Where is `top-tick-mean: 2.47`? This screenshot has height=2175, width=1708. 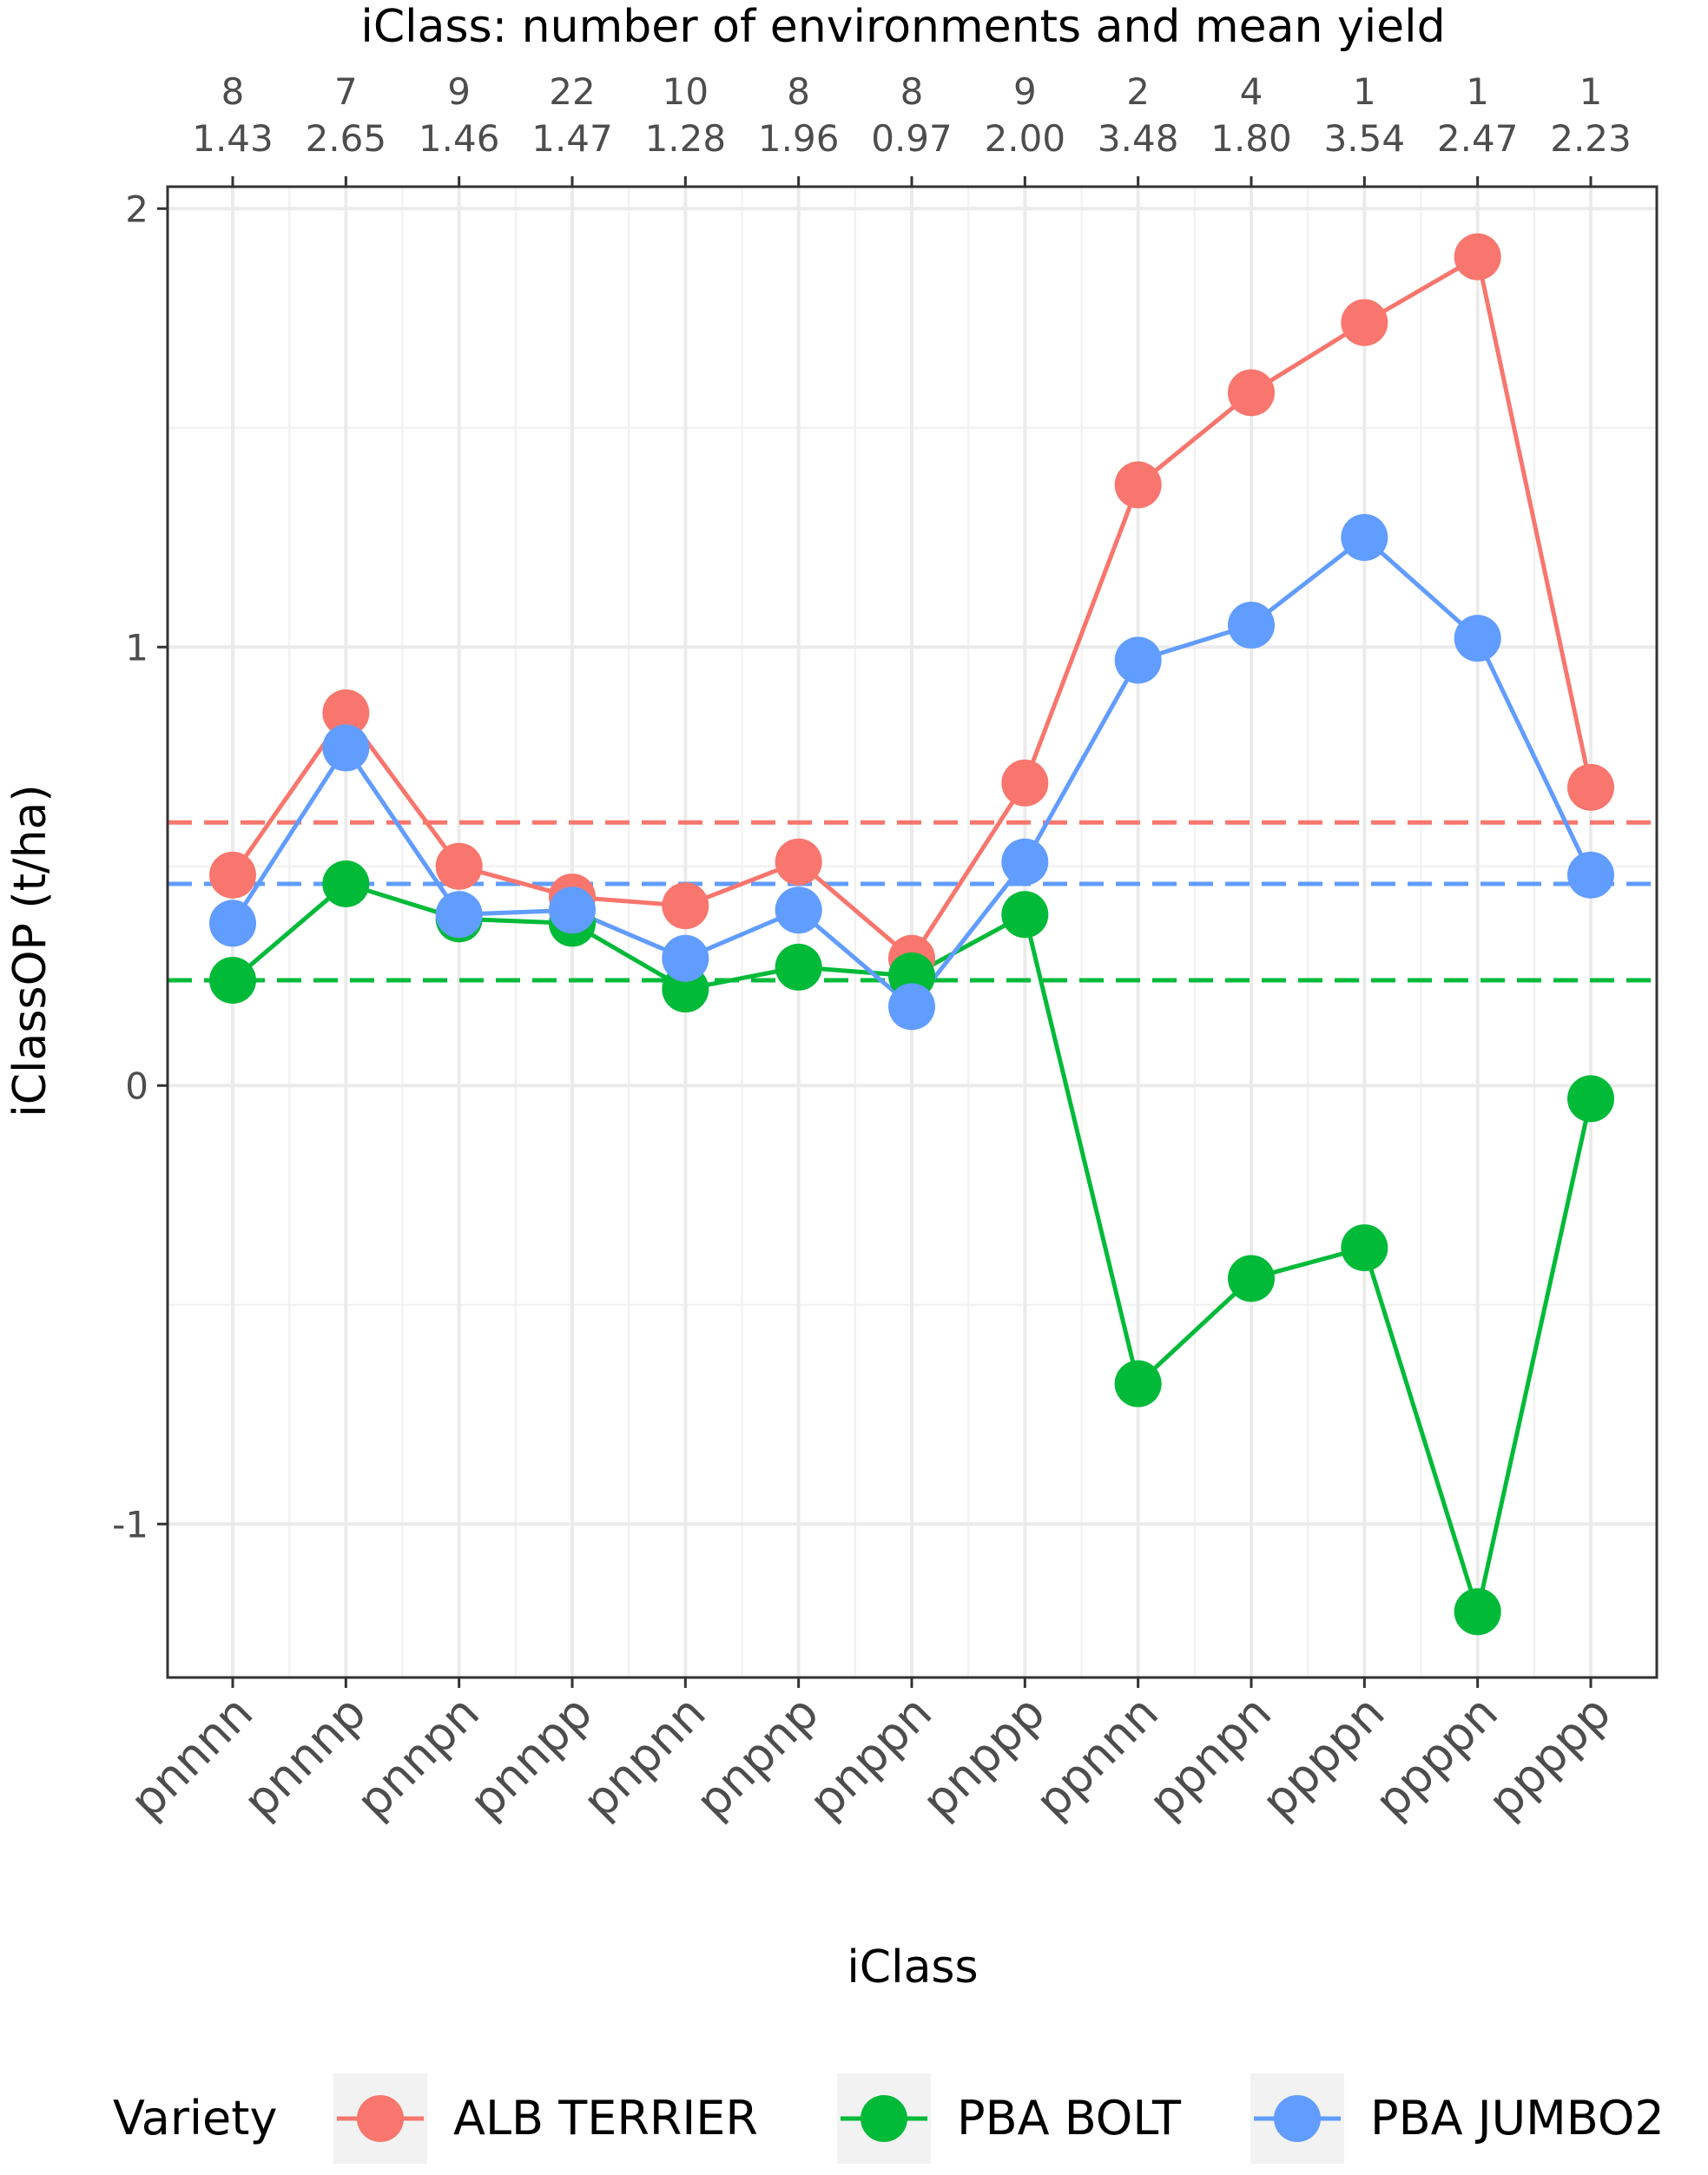 top-tick-mean: 2.47 is located at coordinates (1478, 138).